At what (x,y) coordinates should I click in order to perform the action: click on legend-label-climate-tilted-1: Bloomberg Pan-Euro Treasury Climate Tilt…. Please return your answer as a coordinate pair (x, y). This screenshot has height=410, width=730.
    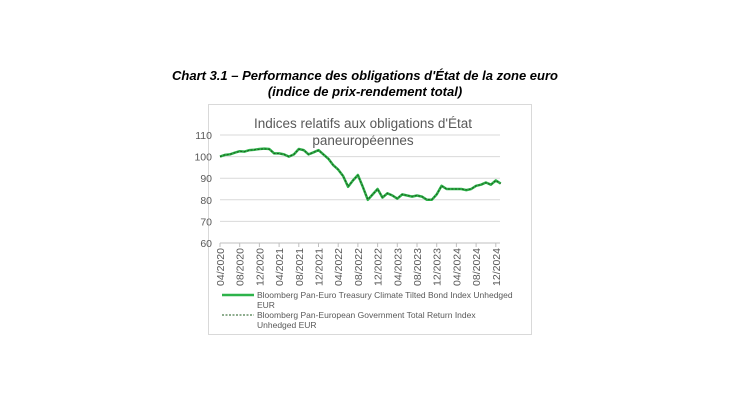
    Looking at the image, I should click on (385, 295).